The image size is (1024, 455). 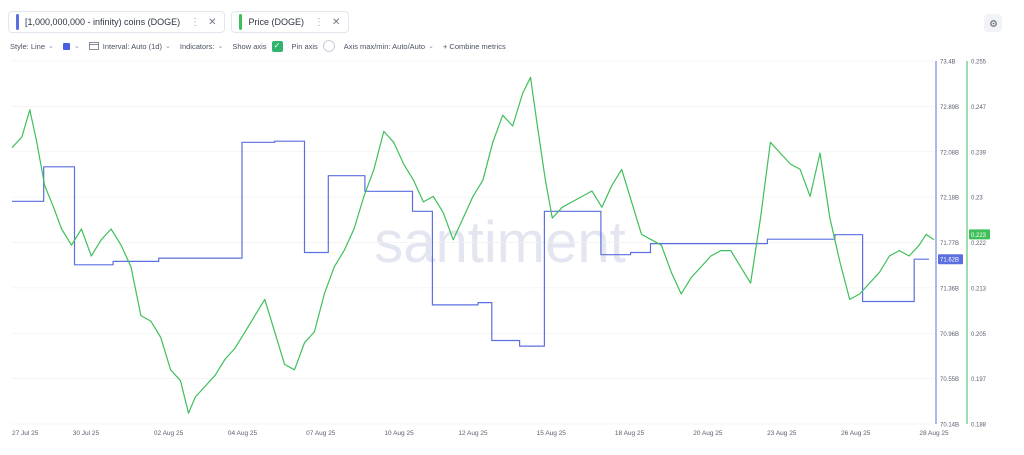 I want to click on x-axis-tick-label: 30 Jul 25, so click(x=86, y=433).